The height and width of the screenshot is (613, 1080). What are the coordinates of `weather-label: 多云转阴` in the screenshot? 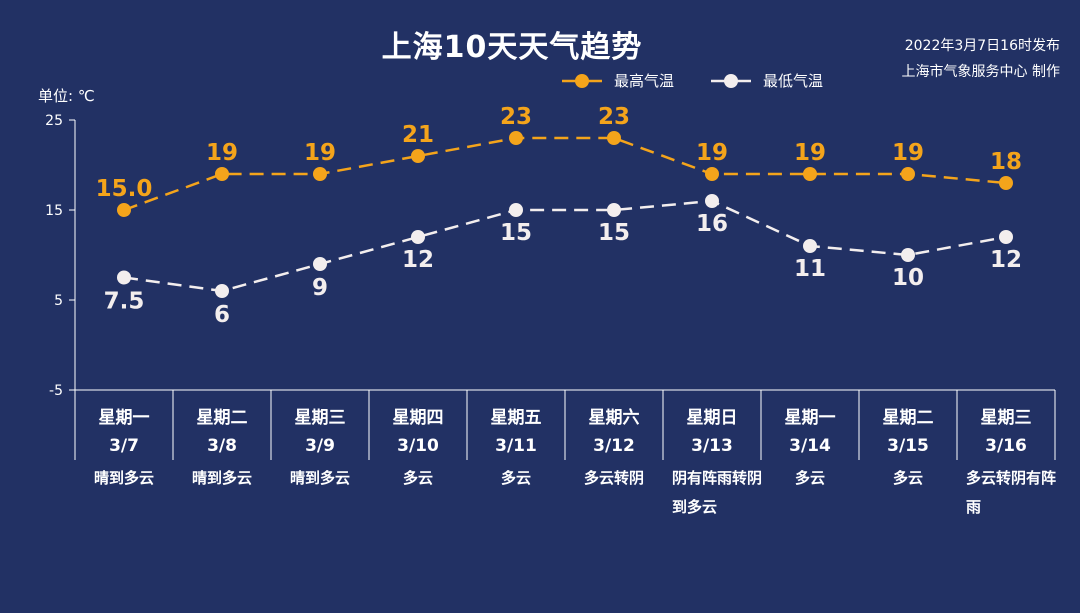 It's located at (614, 478).